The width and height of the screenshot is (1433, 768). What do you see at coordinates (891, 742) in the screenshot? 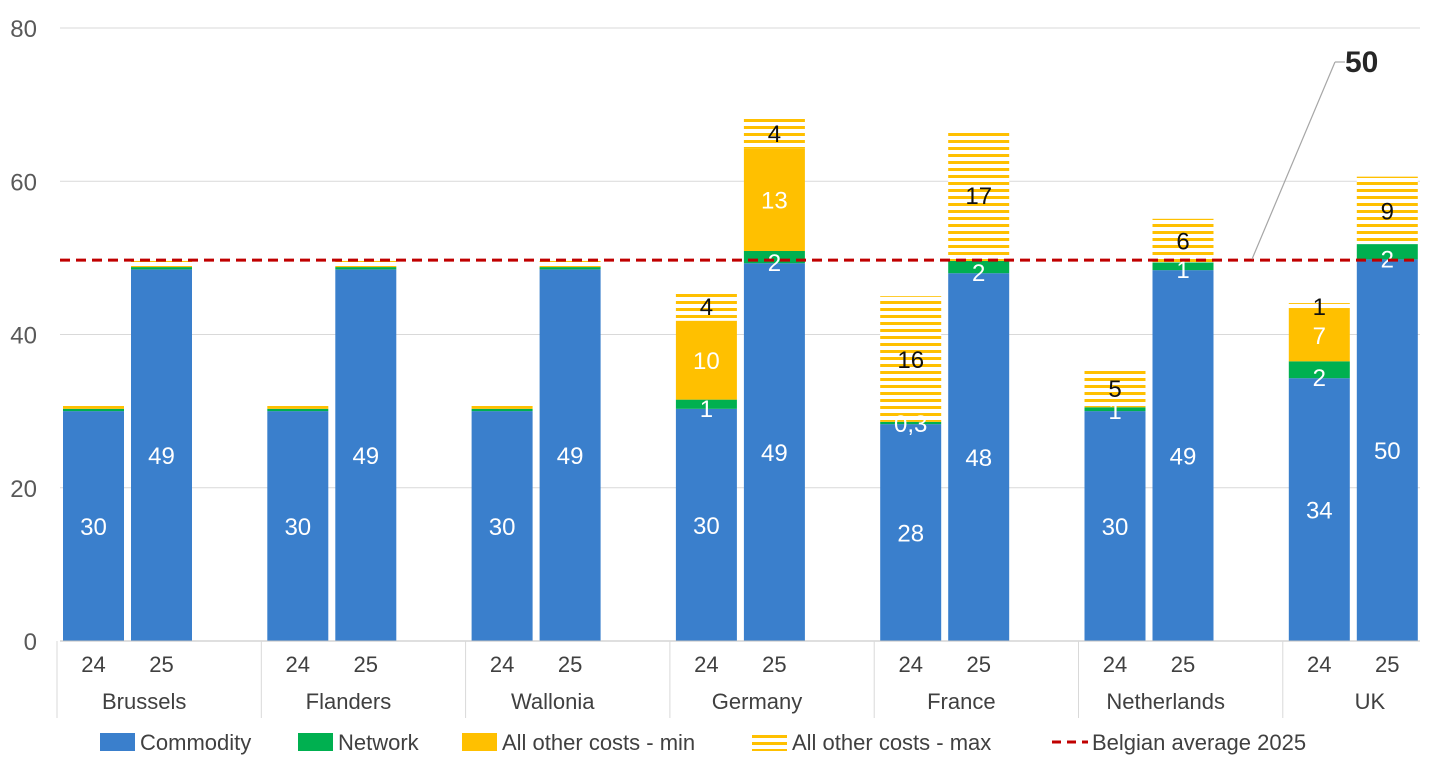
I see `legend-label: All other costs - max` at bounding box center [891, 742].